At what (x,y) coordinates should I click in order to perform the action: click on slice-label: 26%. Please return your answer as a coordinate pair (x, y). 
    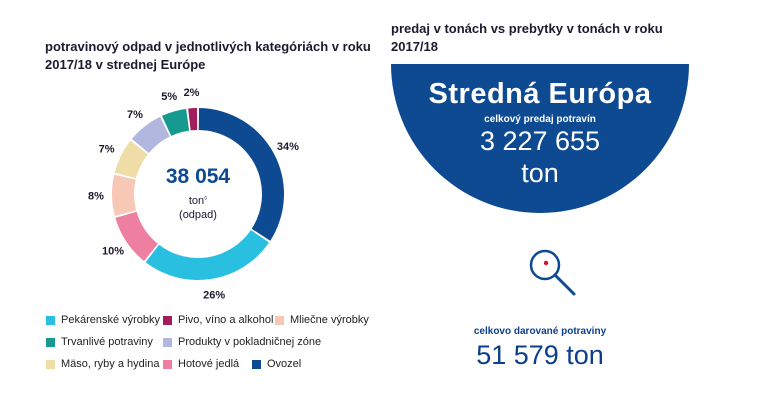
    Looking at the image, I should click on (214, 295).